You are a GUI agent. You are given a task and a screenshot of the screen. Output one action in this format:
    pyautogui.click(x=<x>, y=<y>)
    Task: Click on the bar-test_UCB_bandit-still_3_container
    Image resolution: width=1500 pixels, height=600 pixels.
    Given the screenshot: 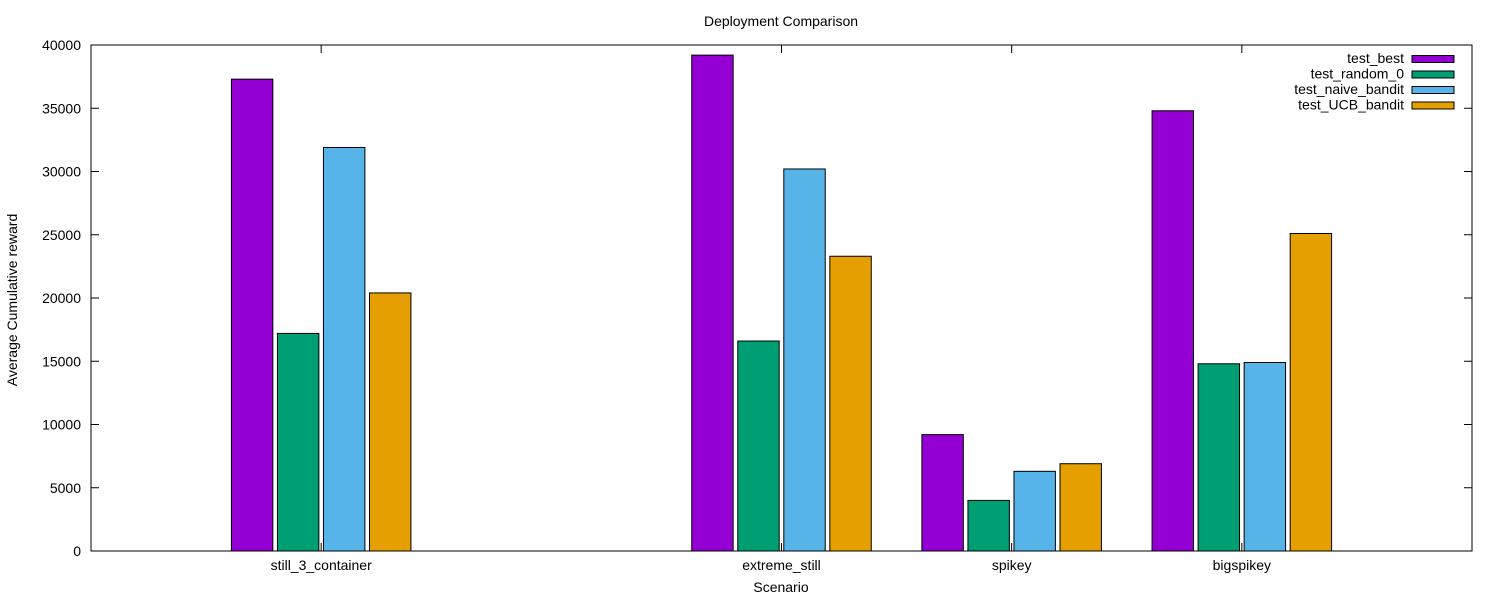 What is the action you would take?
    pyautogui.click(x=390, y=422)
    